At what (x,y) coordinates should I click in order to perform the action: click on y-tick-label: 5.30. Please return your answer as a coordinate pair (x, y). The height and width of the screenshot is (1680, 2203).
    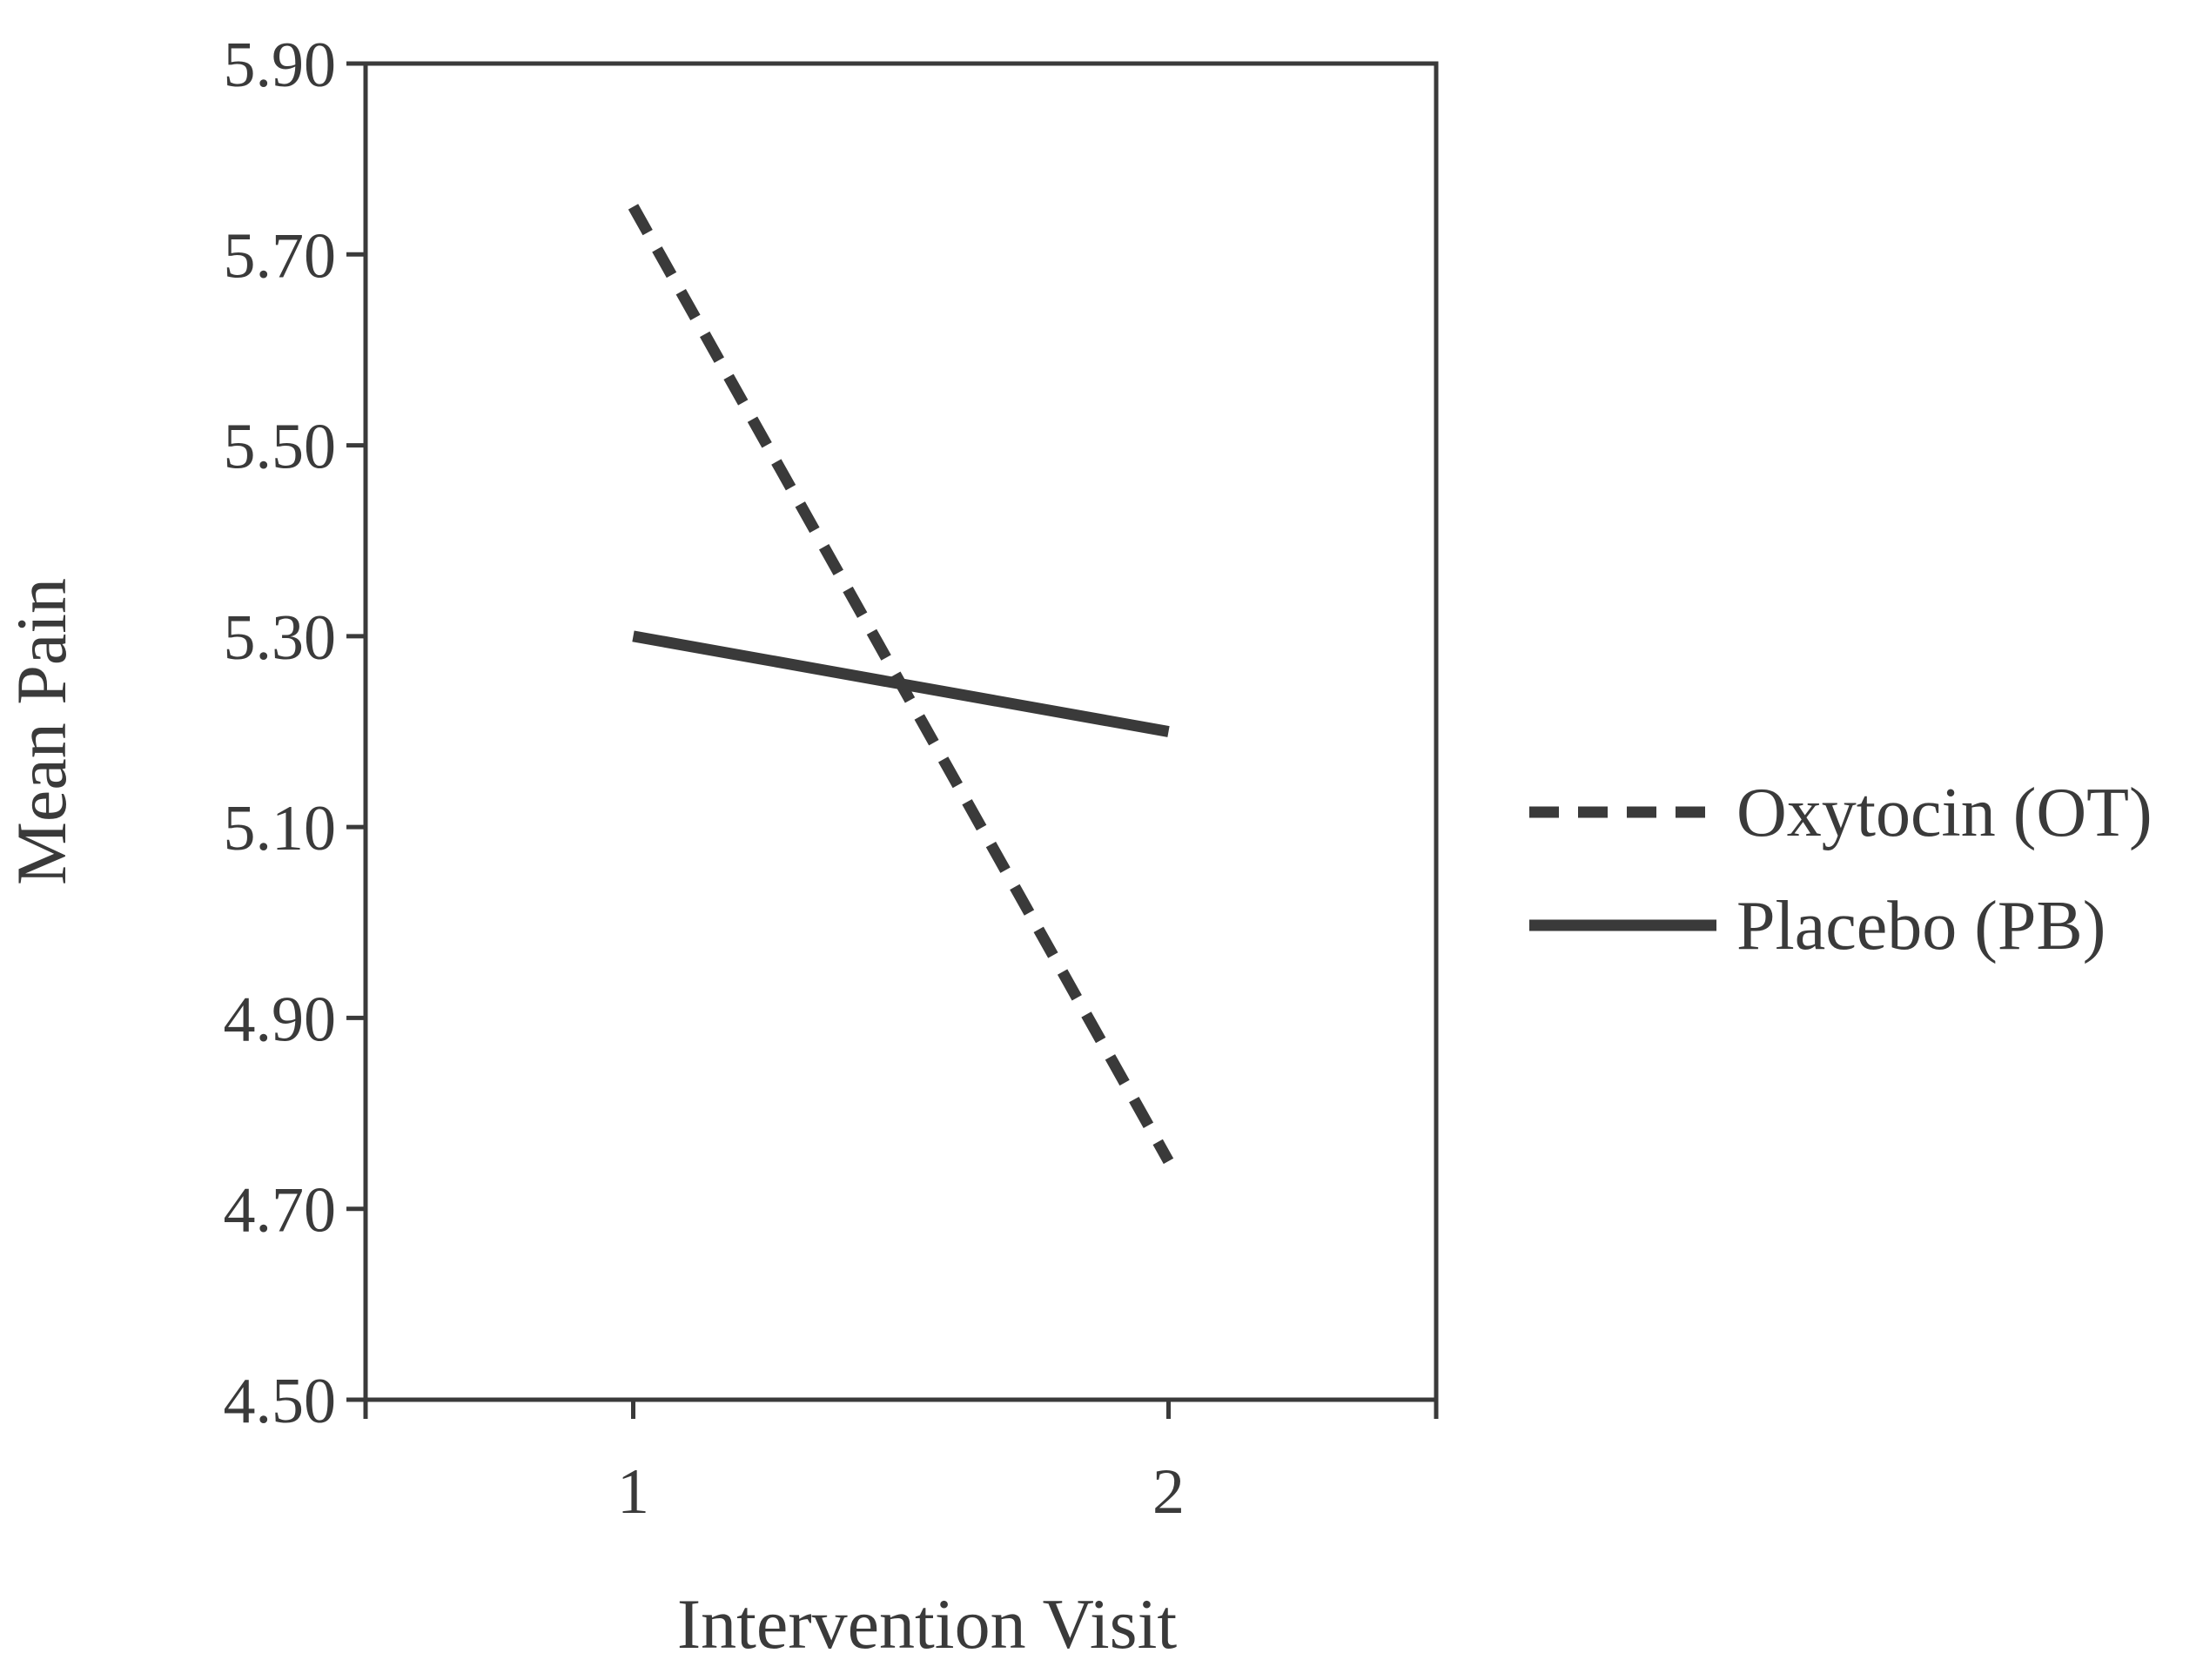
    Looking at the image, I should click on (280, 638).